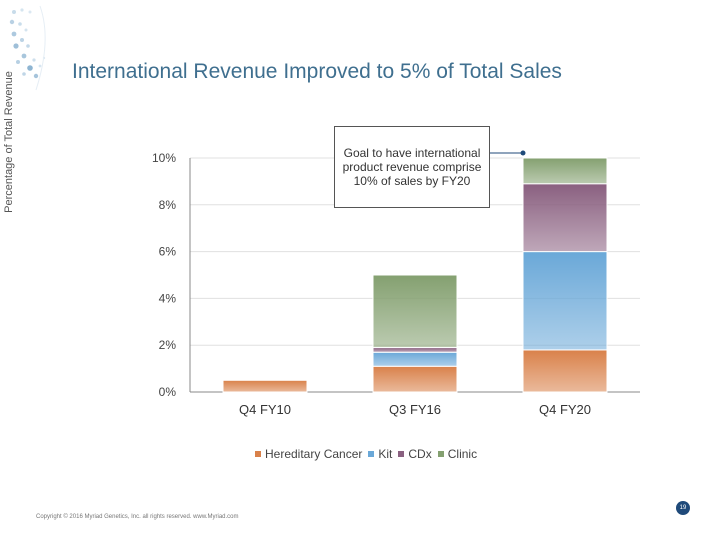 The width and height of the screenshot is (720, 540). I want to click on x-tick-label: Q4 FY20, so click(565, 409).